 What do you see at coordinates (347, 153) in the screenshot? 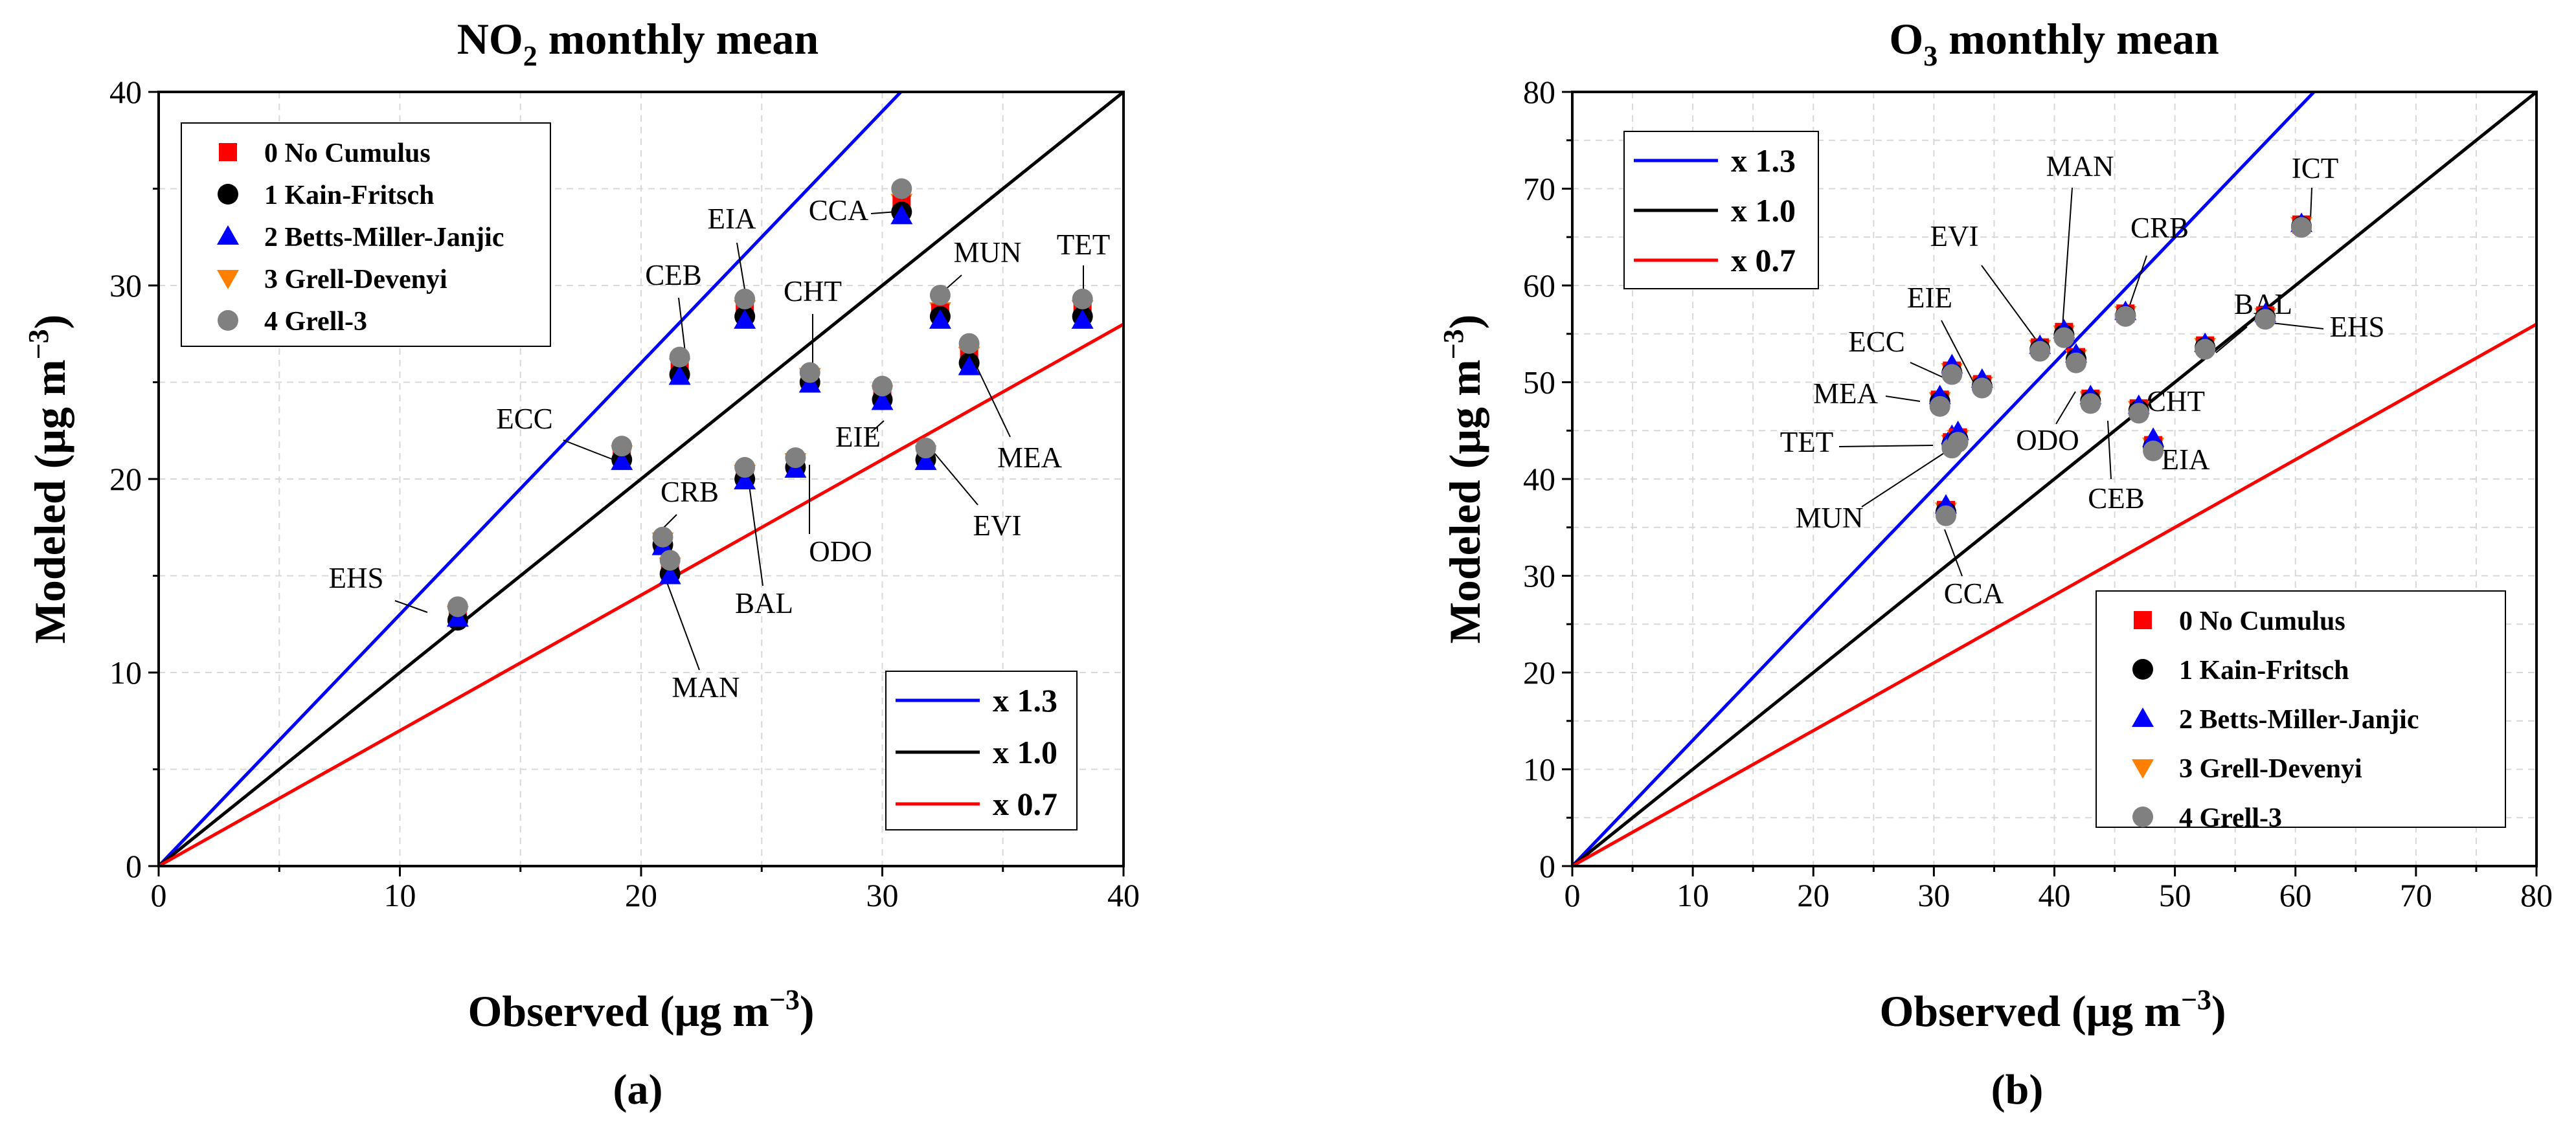
I see `legend-label-series-0: 0 No Cumulus` at bounding box center [347, 153].